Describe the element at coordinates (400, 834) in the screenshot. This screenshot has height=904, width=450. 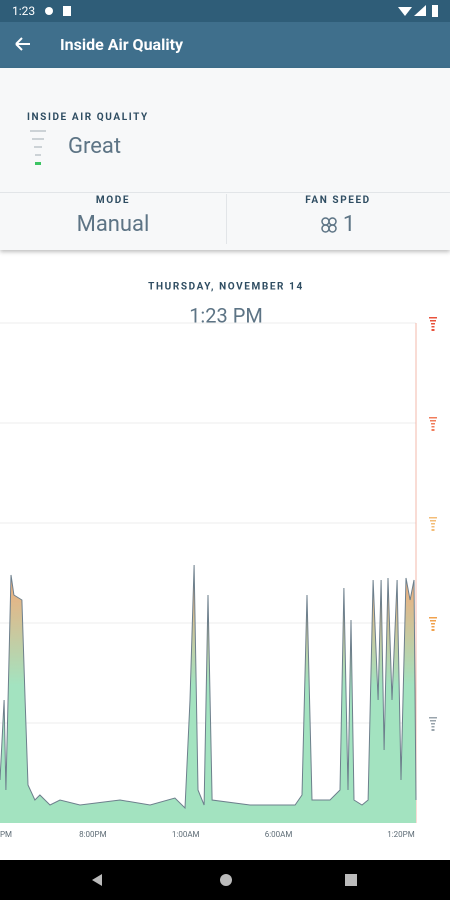
I see `x-tick-label: 1:20PM` at that location.